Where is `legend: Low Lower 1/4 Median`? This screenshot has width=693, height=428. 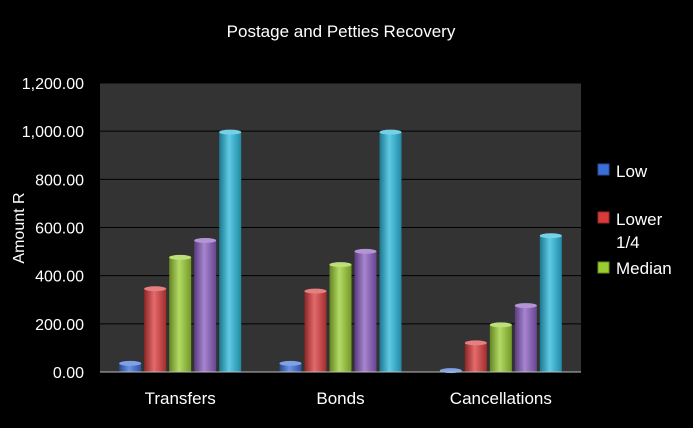
legend: Low Lower 1/4 Median is located at coordinates (634, 220).